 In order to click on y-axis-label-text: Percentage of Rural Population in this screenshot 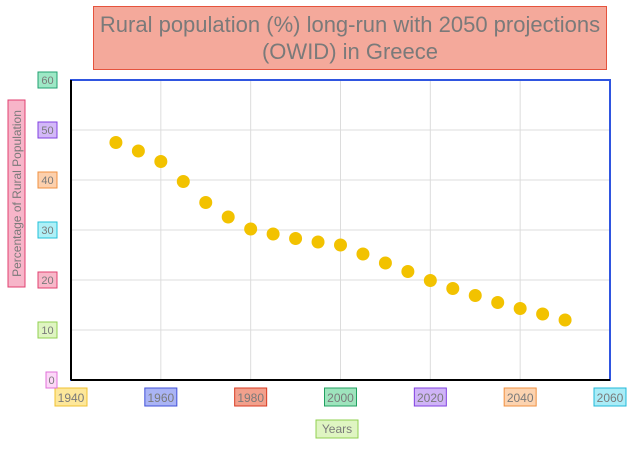, I will do `click(17, 193)`.